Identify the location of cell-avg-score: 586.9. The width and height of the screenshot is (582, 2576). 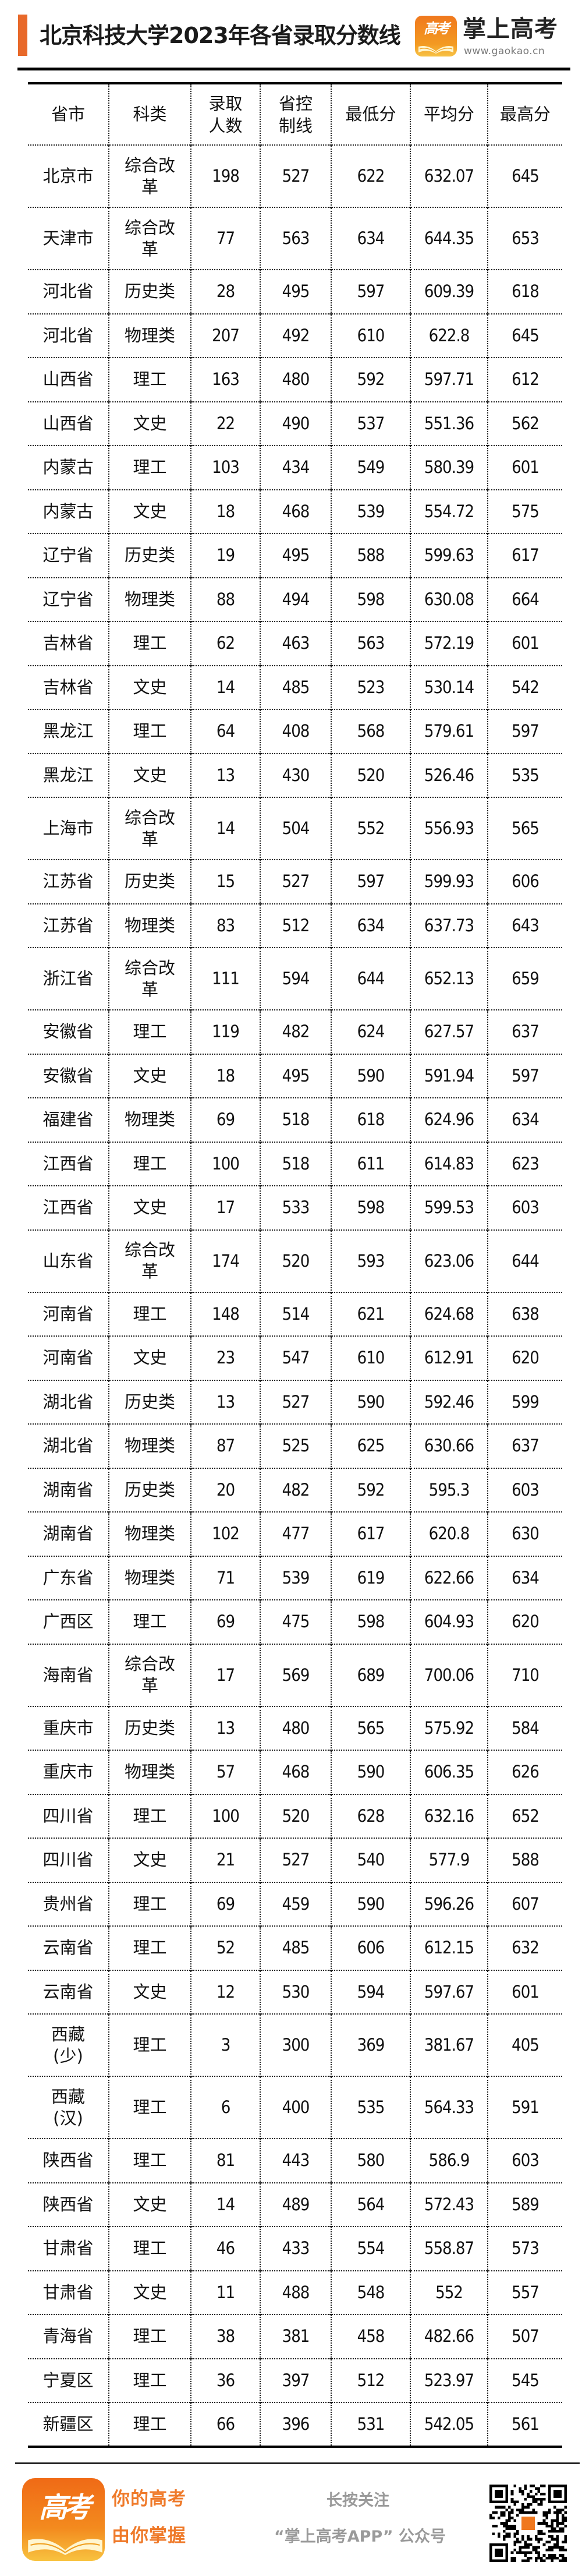
(449, 2160).